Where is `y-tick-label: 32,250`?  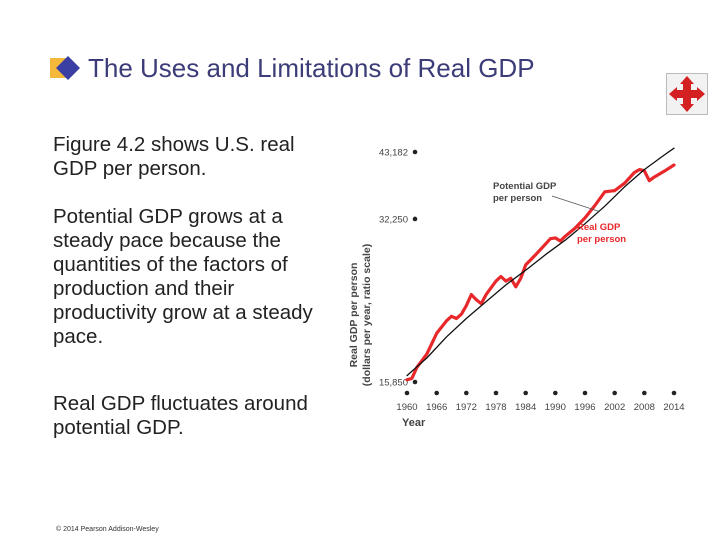 y-tick-label: 32,250 is located at coordinates (393, 219).